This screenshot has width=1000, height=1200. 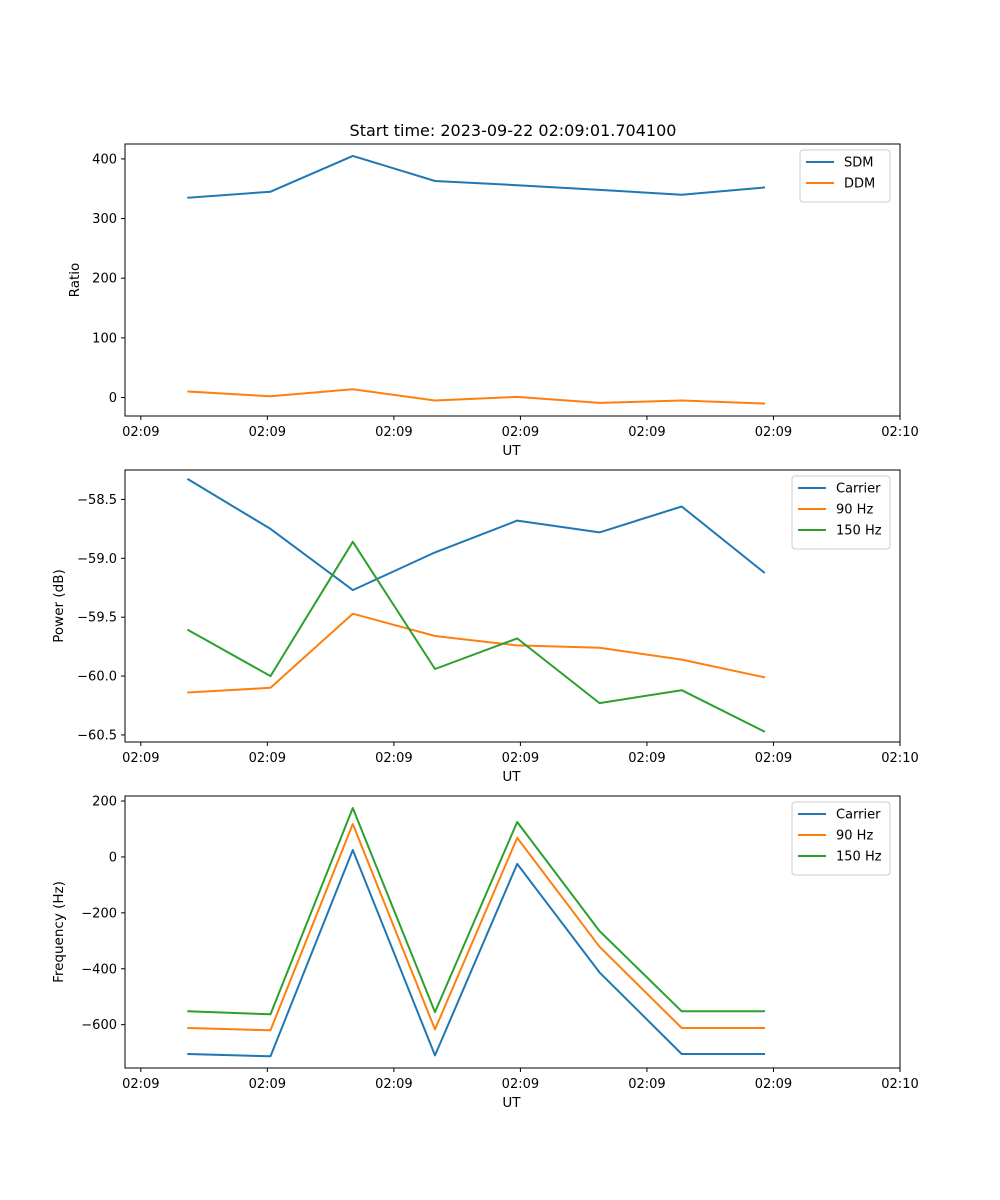 What do you see at coordinates (99, 1025) in the screenshot?
I see `frequency-y-tick-label: −600` at bounding box center [99, 1025].